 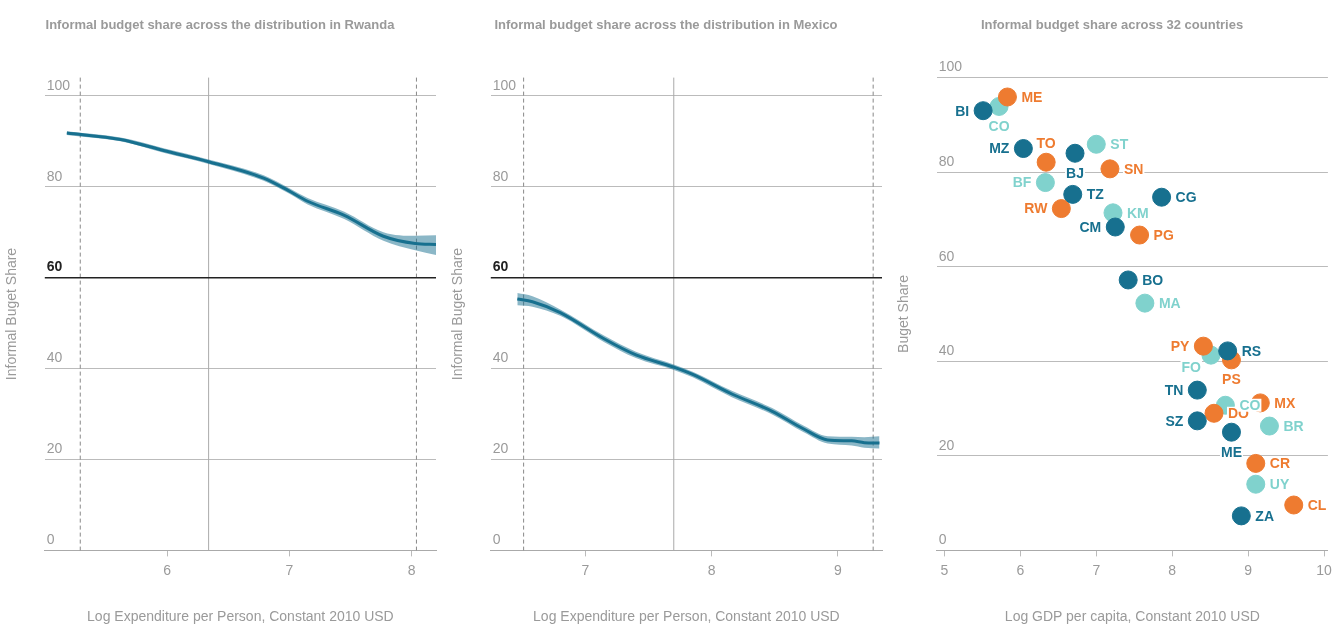 I want to click on annotation: TO, so click(x=1046, y=142).